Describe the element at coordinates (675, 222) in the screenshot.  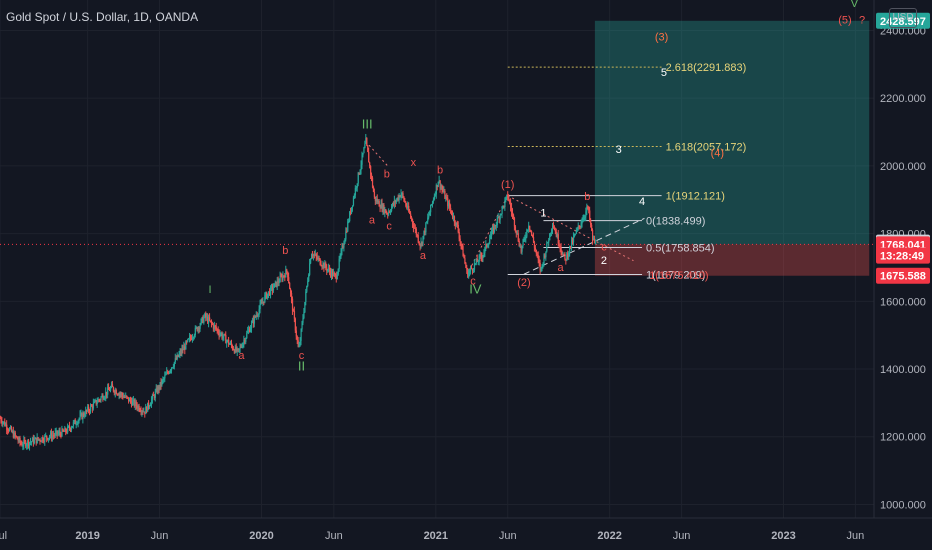
I see `fib-label: 0(1838.499)` at that location.